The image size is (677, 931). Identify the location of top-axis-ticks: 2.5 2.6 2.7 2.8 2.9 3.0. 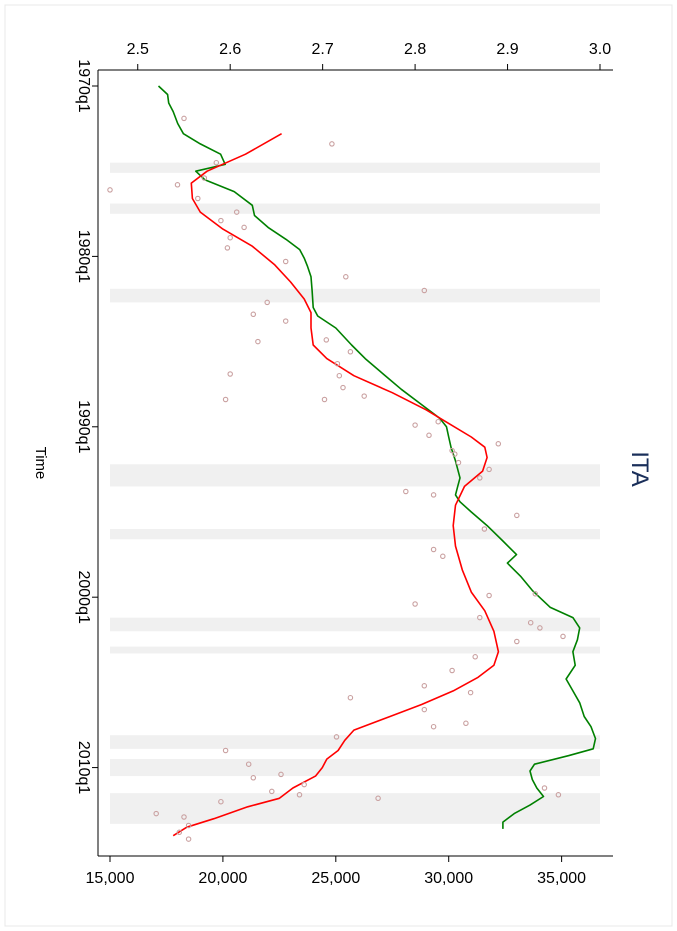
(369, 55).